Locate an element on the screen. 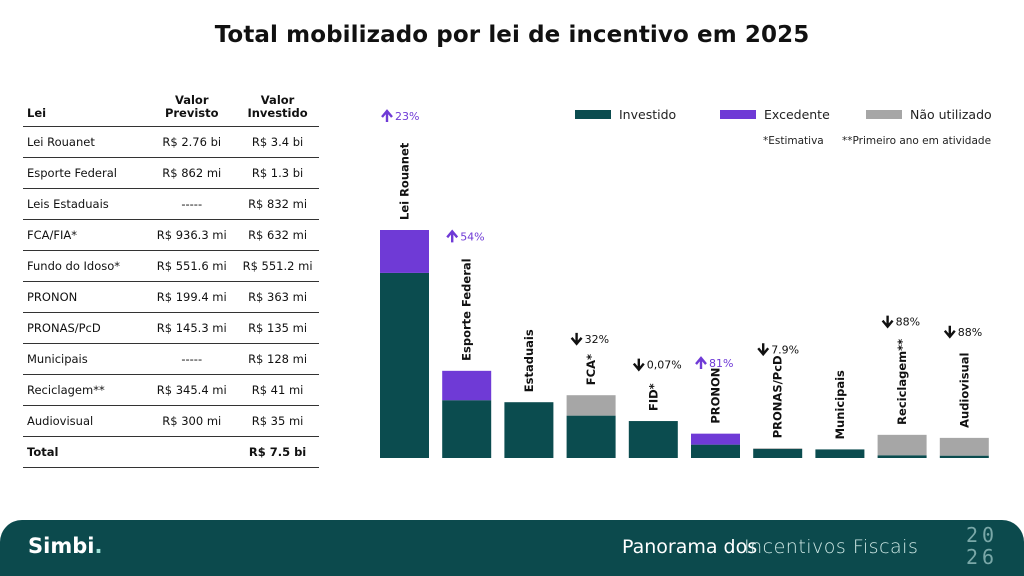 This screenshot has height=576, width=1024. legend-label-investido: Investido is located at coordinates (648, 114).